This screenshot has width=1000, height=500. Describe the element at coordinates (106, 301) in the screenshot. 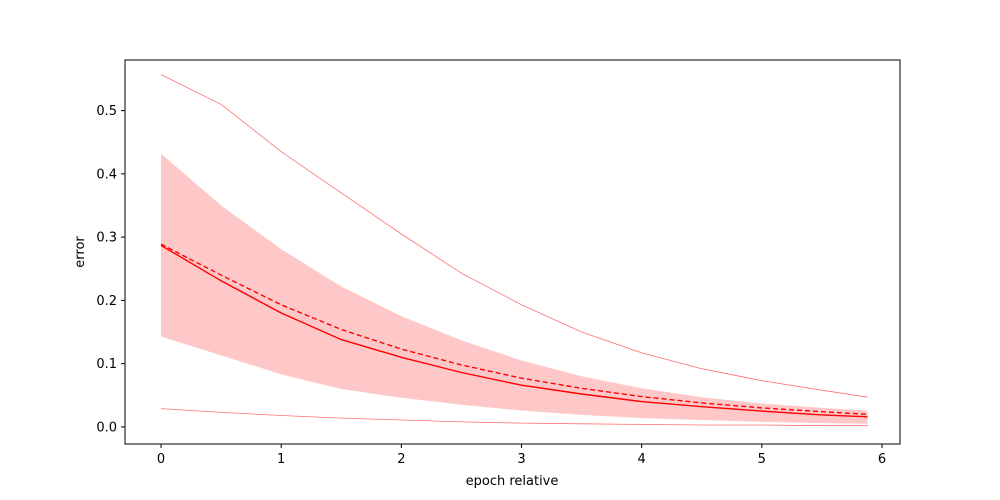

I see `y-tick-label: 0.2` at that location.